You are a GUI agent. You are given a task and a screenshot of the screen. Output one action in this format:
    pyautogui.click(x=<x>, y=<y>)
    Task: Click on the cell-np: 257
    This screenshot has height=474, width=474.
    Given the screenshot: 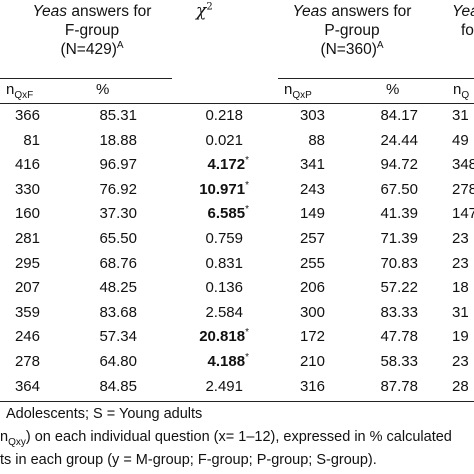 What is the action you would take?
    pyautogui.click(x=312, y=238)
    